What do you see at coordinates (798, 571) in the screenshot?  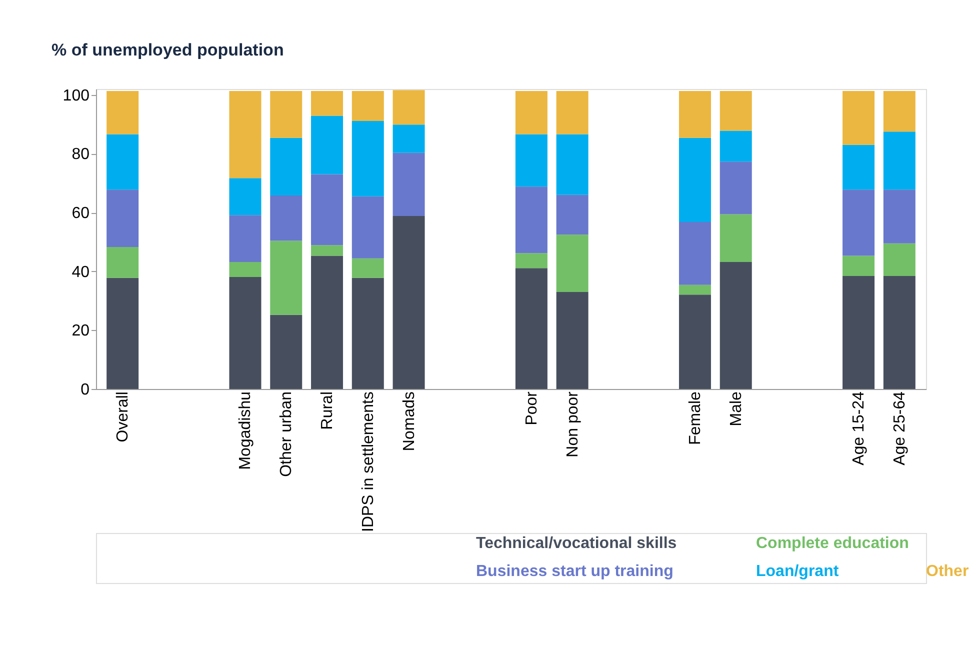 I see `text: Loan/grant` at bounding box center [798, 571].